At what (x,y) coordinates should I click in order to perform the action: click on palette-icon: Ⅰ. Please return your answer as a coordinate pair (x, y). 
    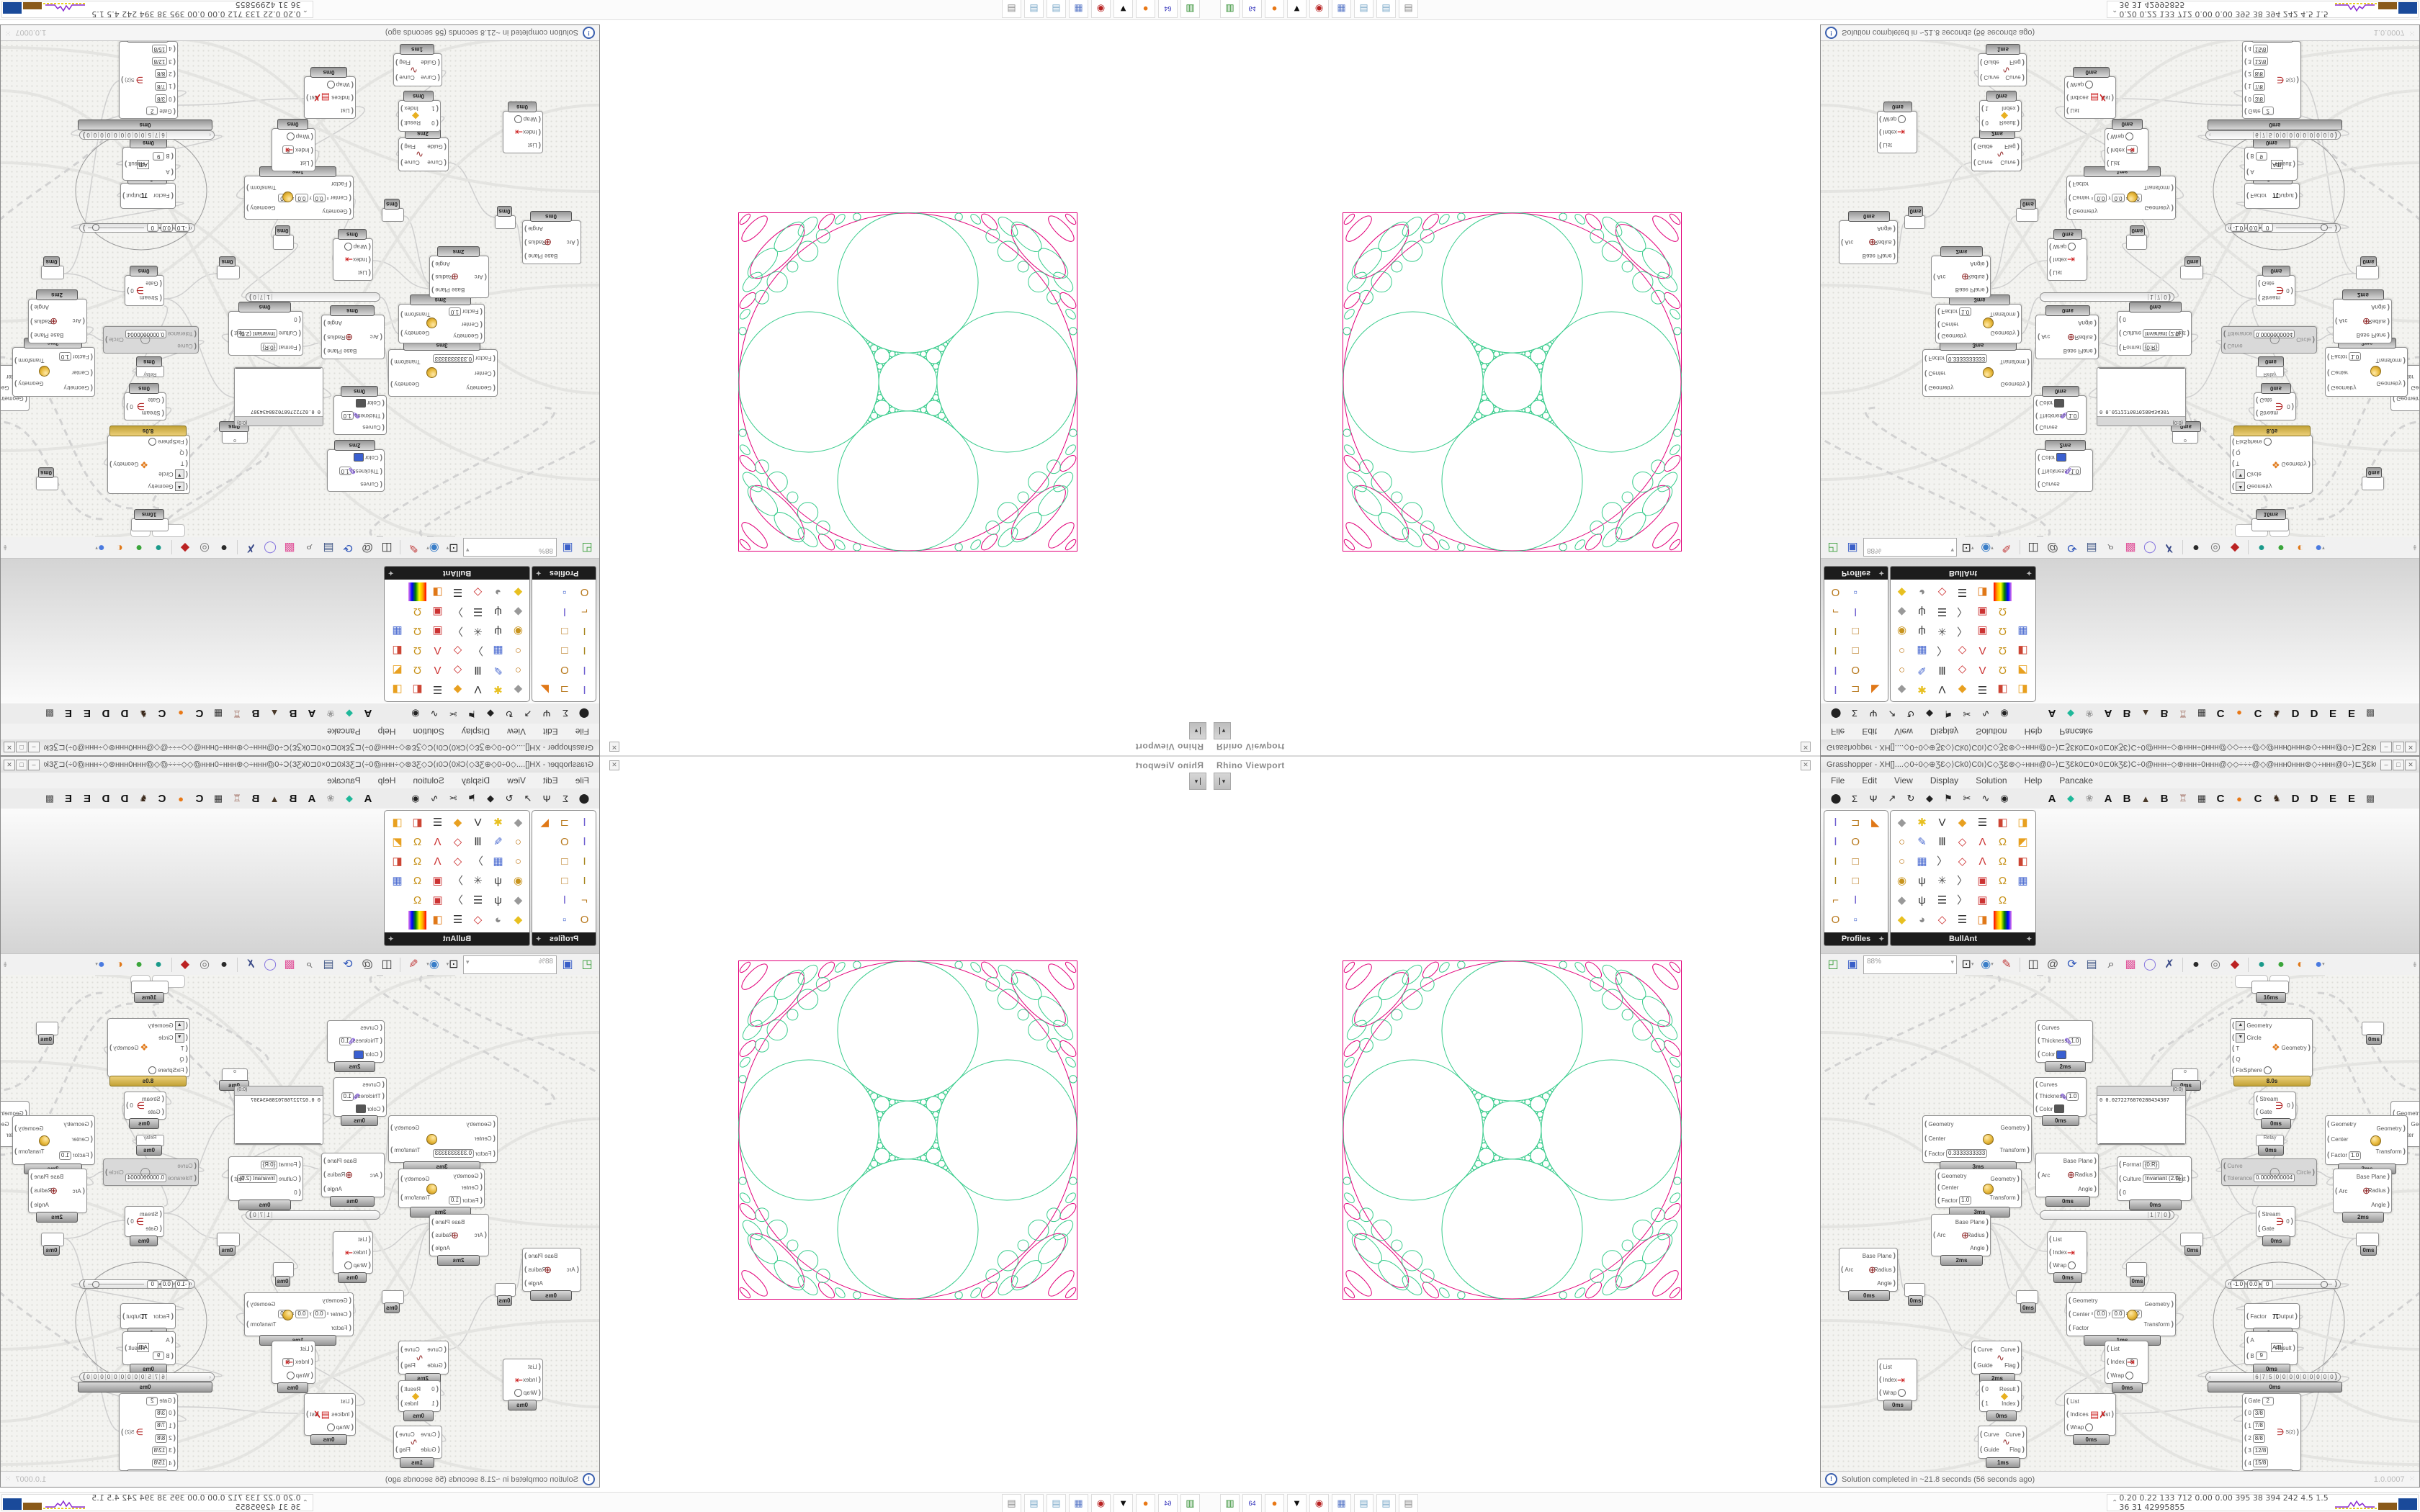
    Looking at the image, I should click on (565, 612).